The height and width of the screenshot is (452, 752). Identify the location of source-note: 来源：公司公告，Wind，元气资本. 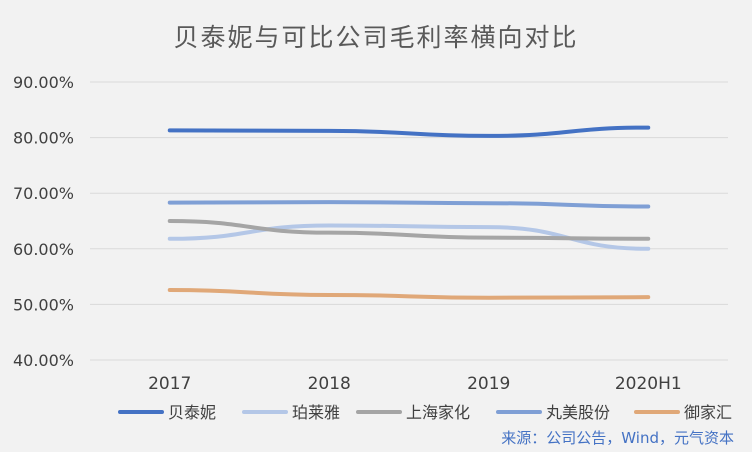
(617, 438).